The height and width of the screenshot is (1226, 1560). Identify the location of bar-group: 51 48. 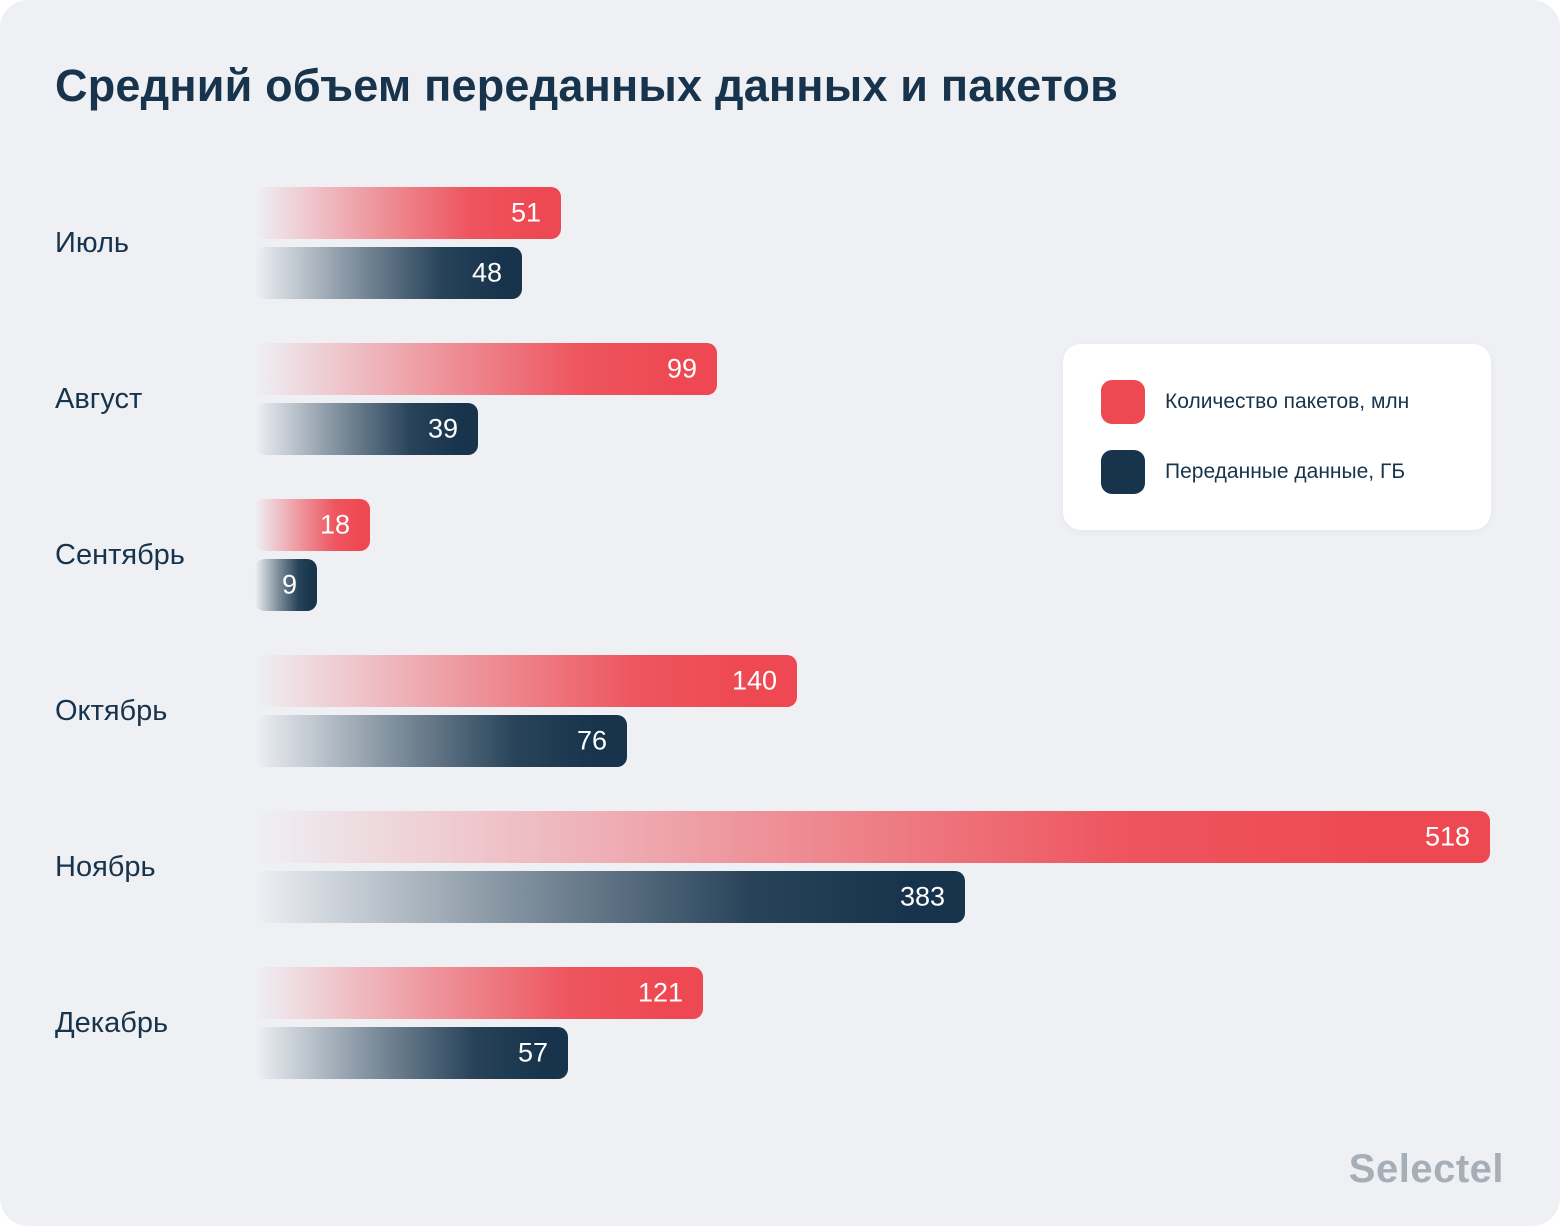
(408, 243).